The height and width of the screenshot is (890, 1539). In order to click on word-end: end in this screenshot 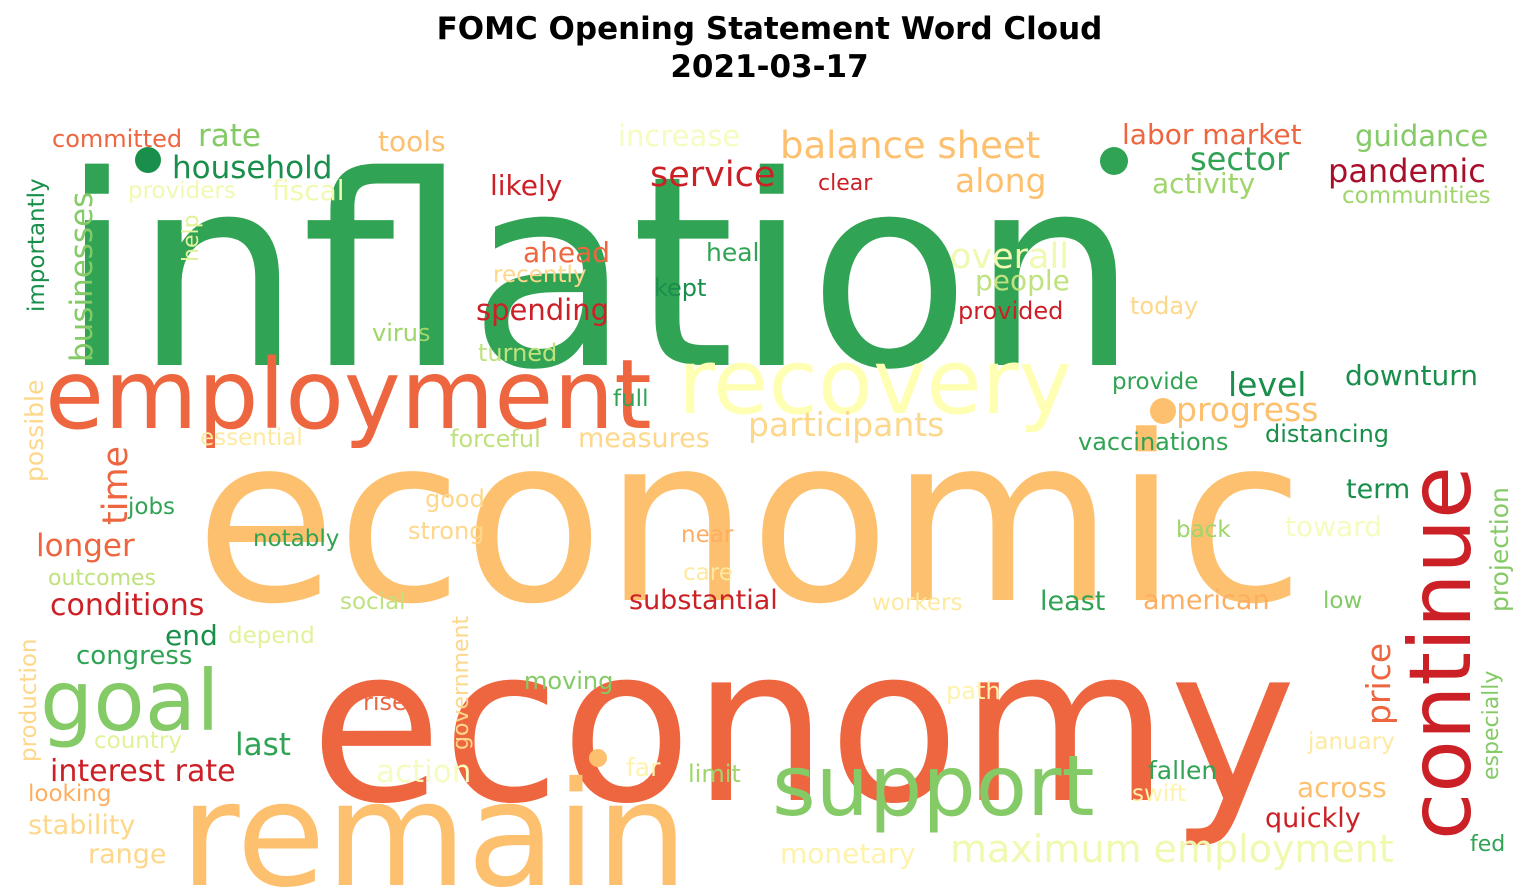, I will do `click(191, 635)`.